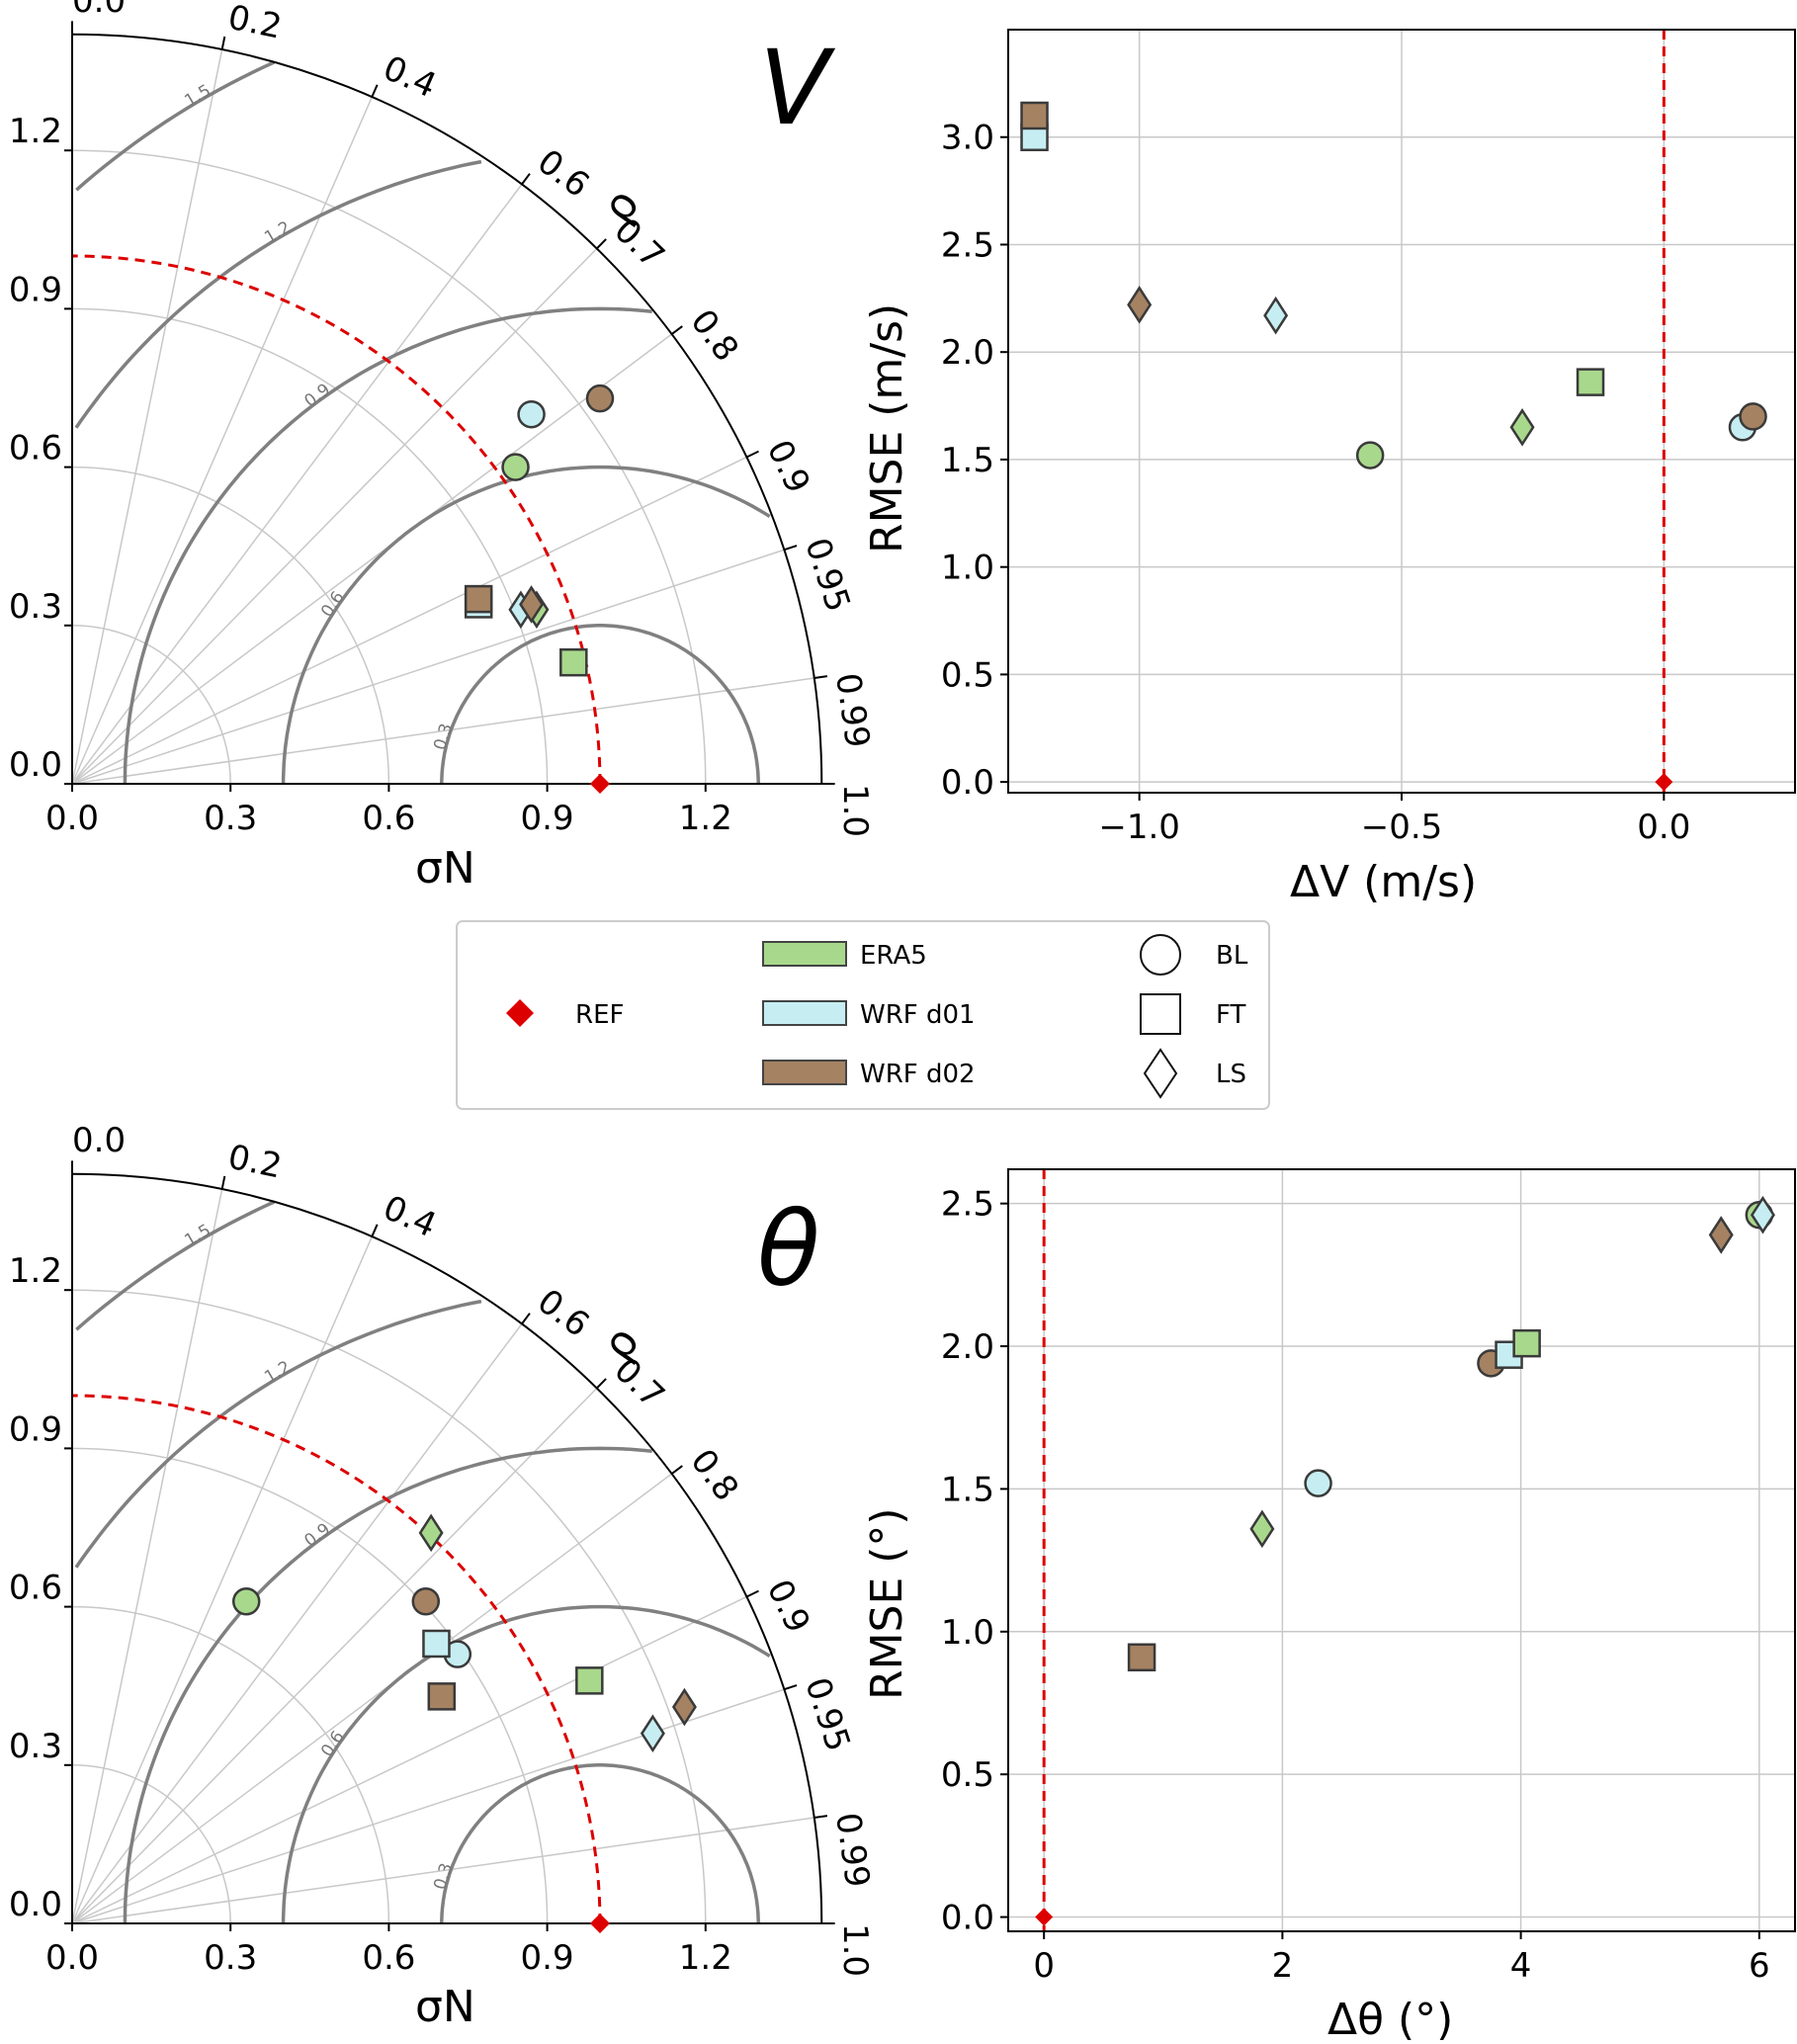 The height and width of the screenshot is (2044, 1797). I want to click on x-tick-label: 1.2, so click(705, 1958).